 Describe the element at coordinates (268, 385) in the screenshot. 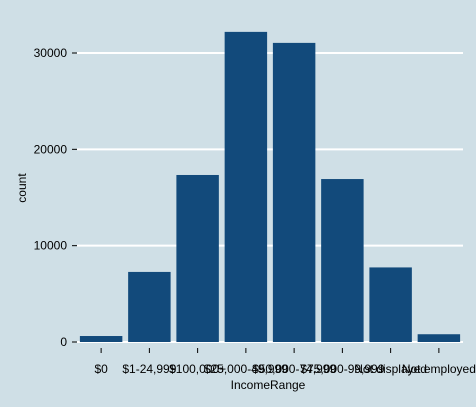

I see `x-axis-title: IncomeRange` at that location.